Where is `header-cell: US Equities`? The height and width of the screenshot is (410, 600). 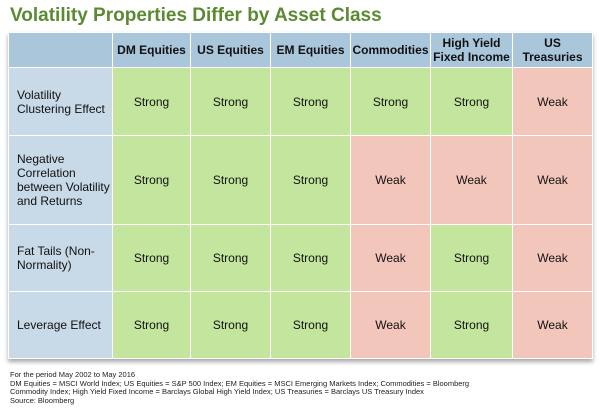
header-cell: US Equities is located at coordinates (230, 50).